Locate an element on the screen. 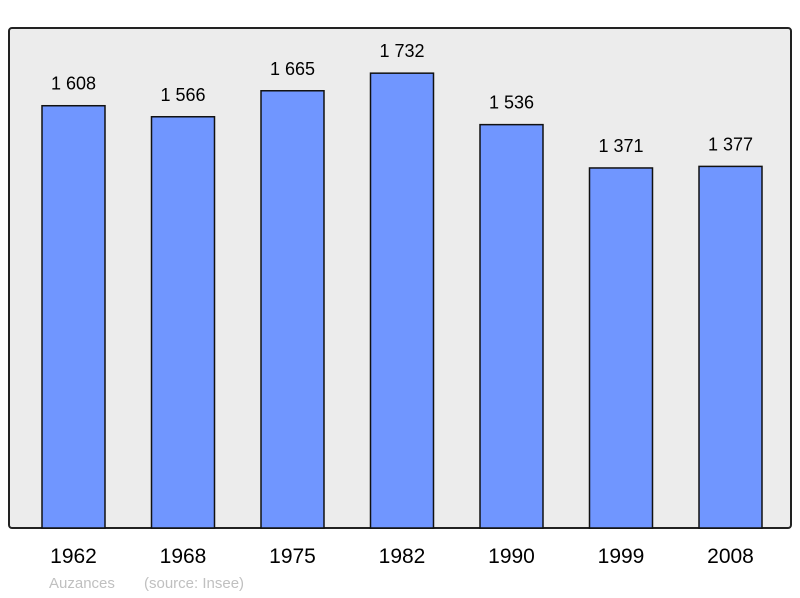 Image resolution: width=800 pixels, height=598 pixels. bar-1999 is located at coordinates (621, 348).